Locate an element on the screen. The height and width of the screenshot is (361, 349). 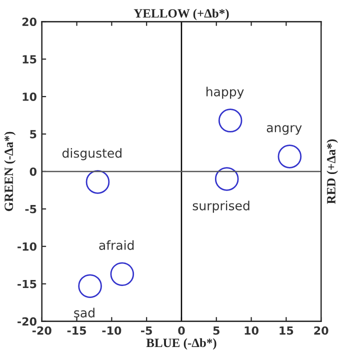
x-tick-label: 0 is located at coordinates (181, 330).